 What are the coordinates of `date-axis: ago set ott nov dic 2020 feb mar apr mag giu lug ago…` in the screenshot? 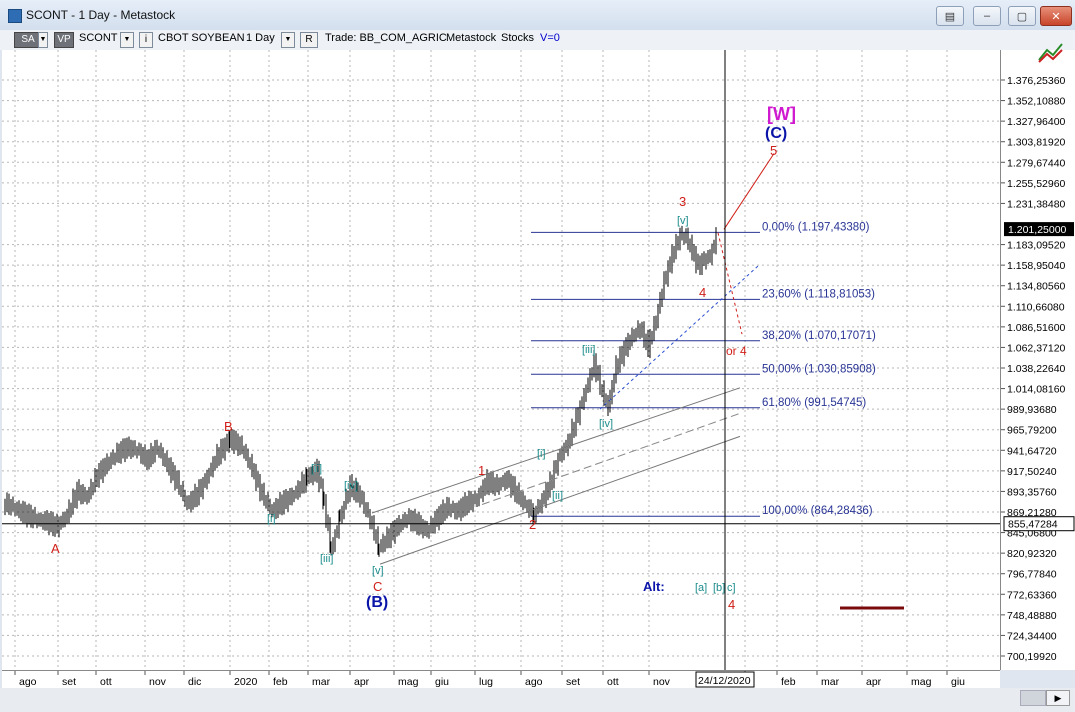 It's located at (501, 679).